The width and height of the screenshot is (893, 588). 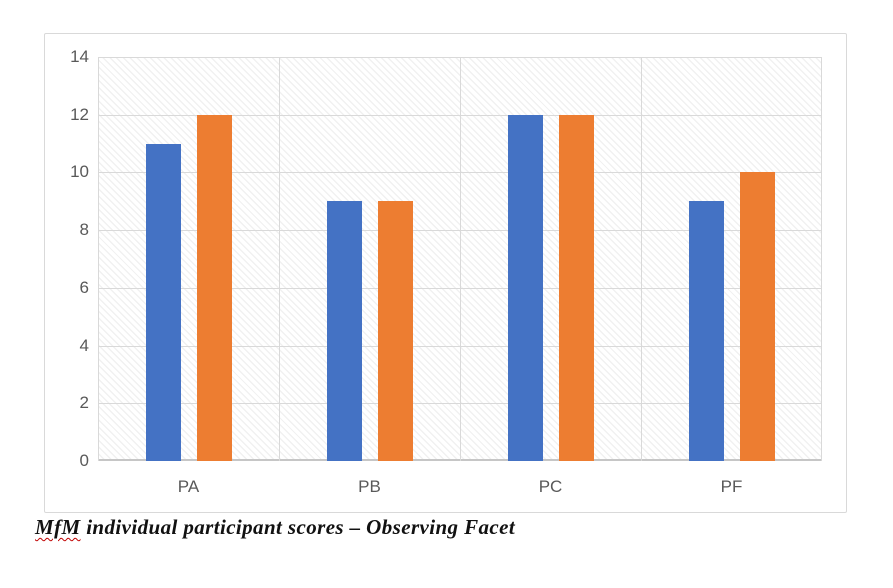 What do you see at coordinates (706, 331) in the screenshot?
I see `bar-pf-blue-series` at bounding box center [706, 331].